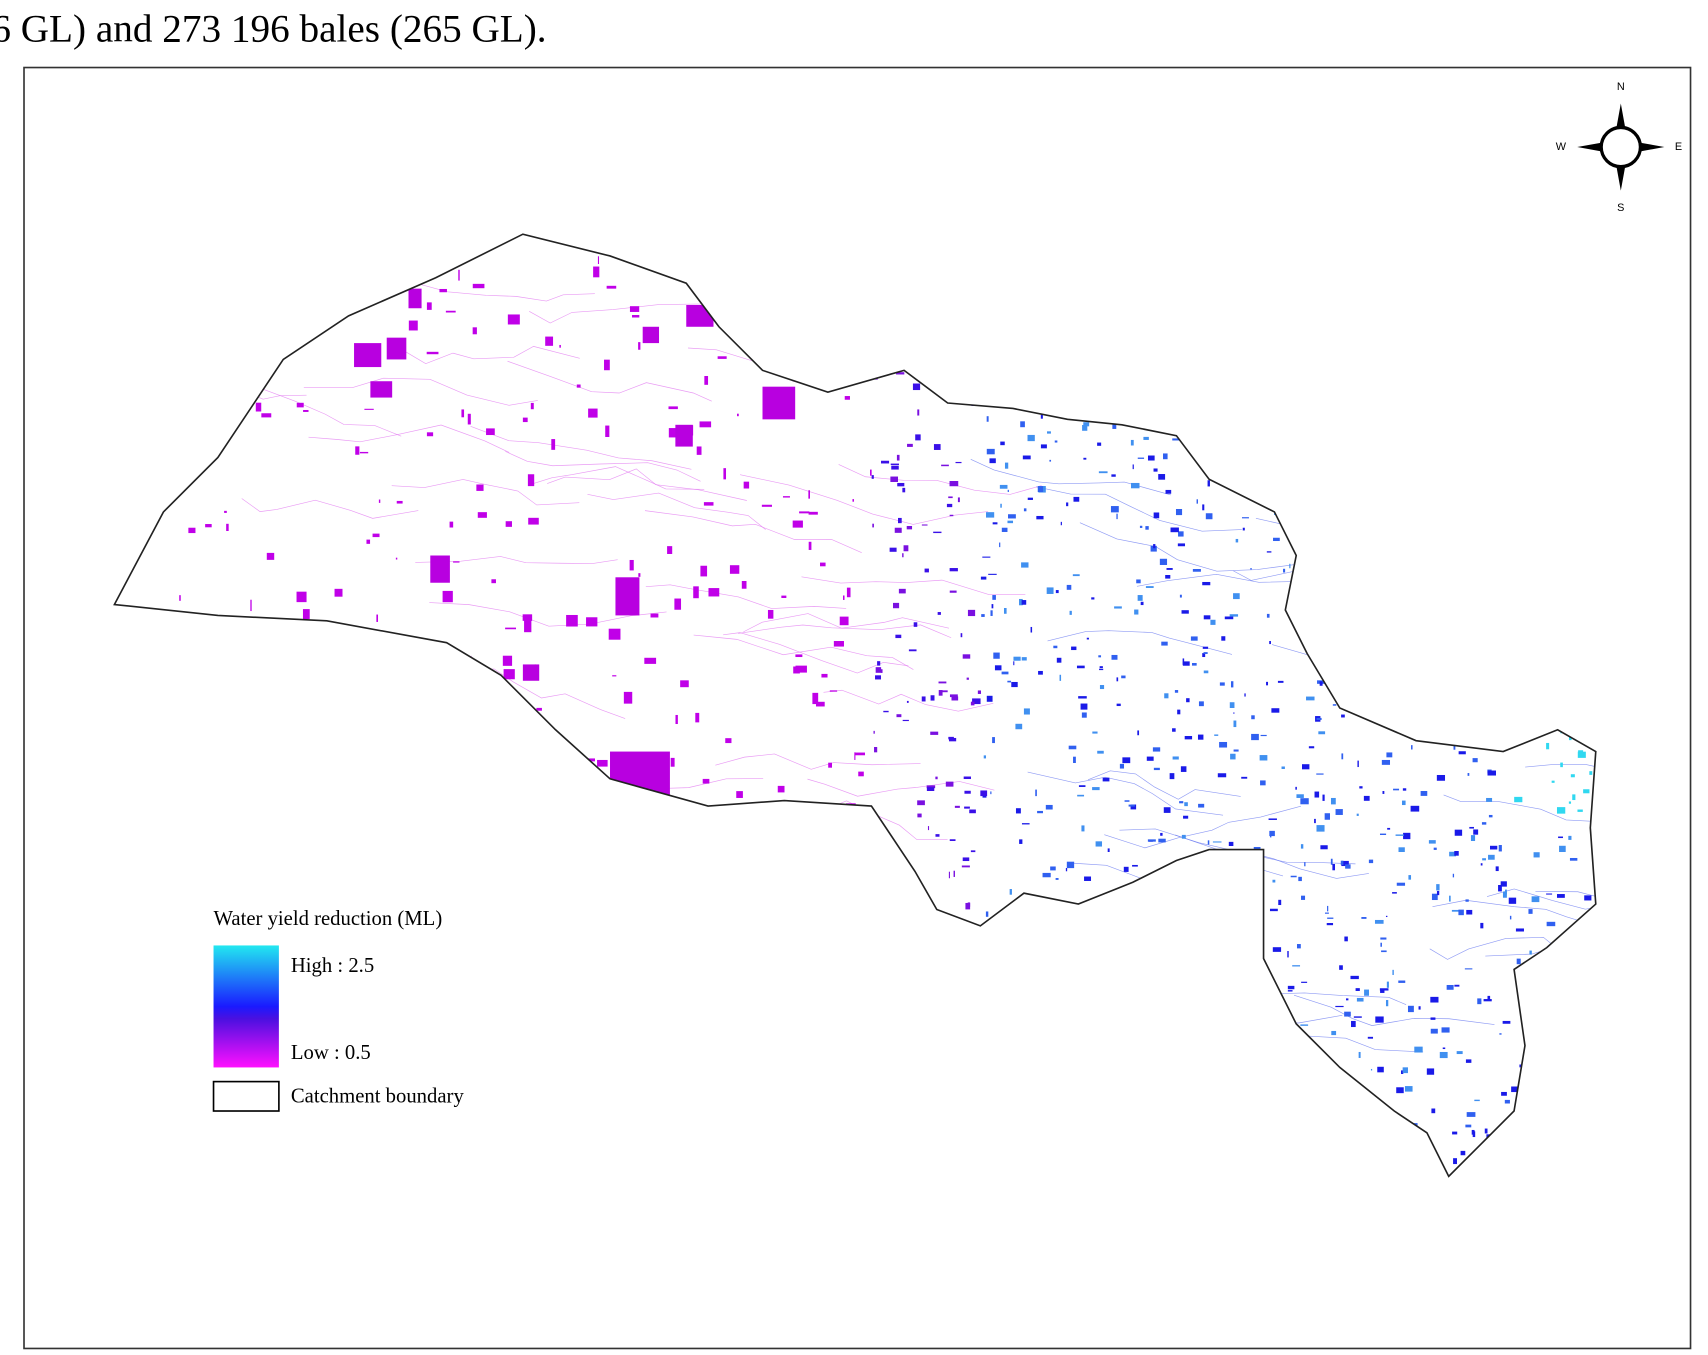 The width and height of the screenshot is (1708, 1355). I want to click on compass-e: E, so click(1678, 147).